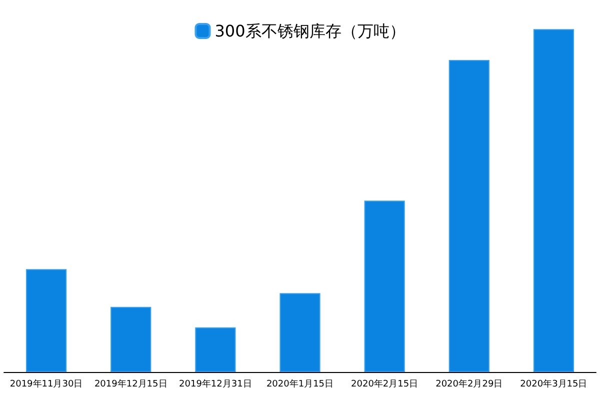 The image size is (600, 400). I want to click on x-tick-label: 2019年12月31日, so click(215, 384).